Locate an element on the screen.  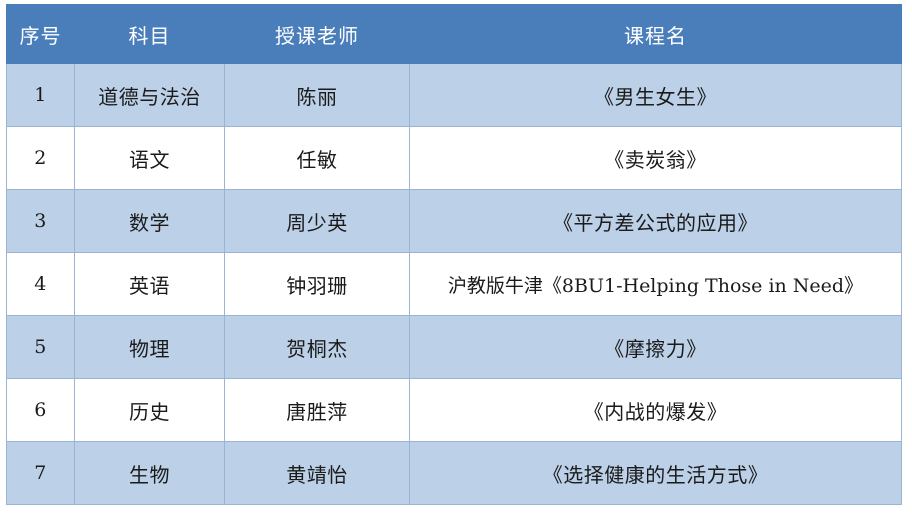
cell-index: 2 is located at coordinates (40, 158).